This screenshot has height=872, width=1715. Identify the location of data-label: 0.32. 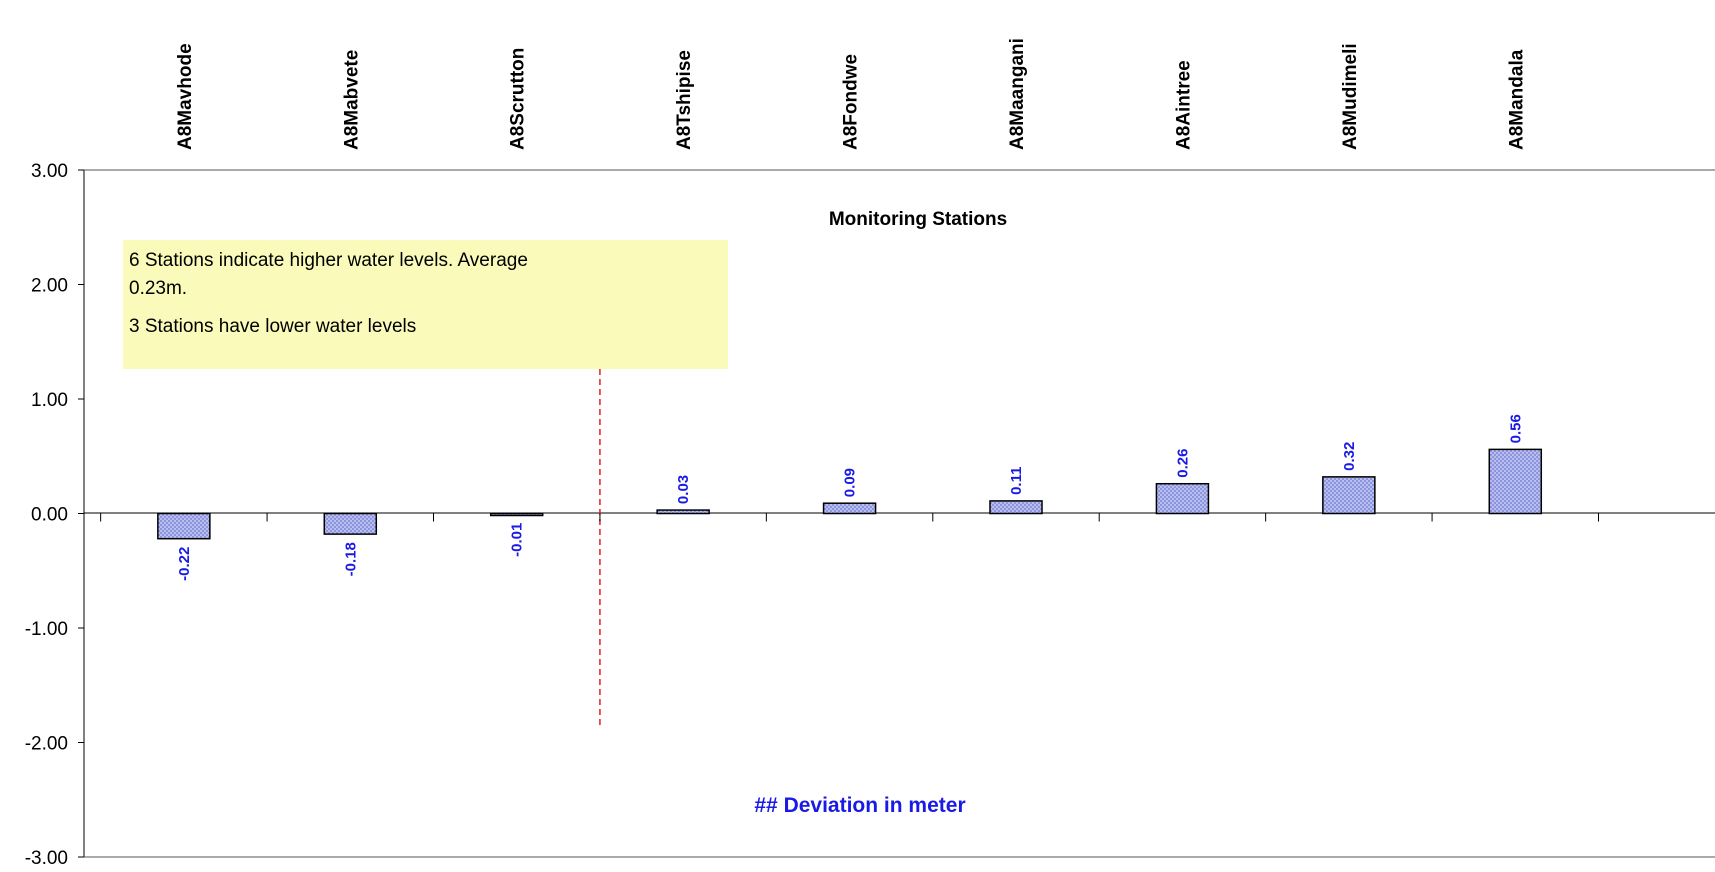
(1349, 456).